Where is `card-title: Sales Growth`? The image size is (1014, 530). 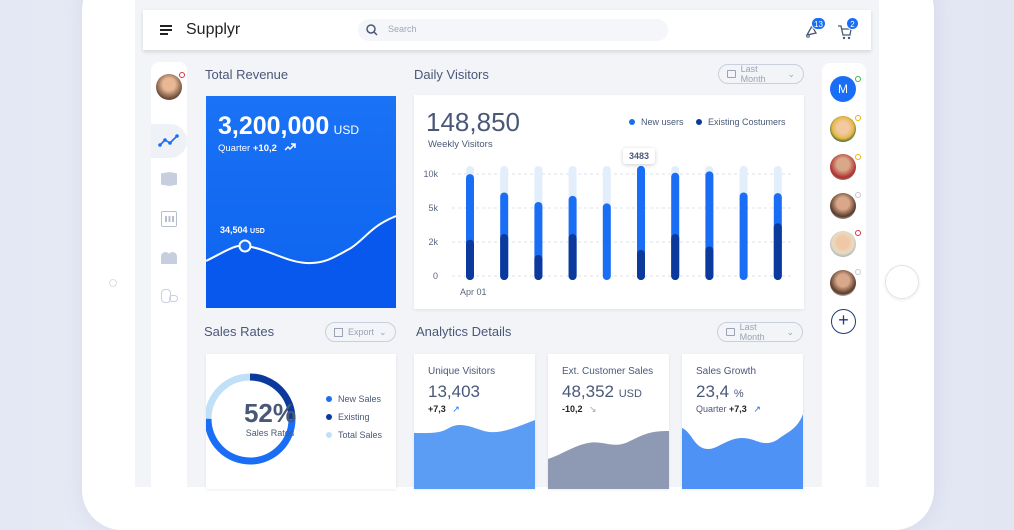
card-title: Sales Growth is located at coordinates (726, 371).